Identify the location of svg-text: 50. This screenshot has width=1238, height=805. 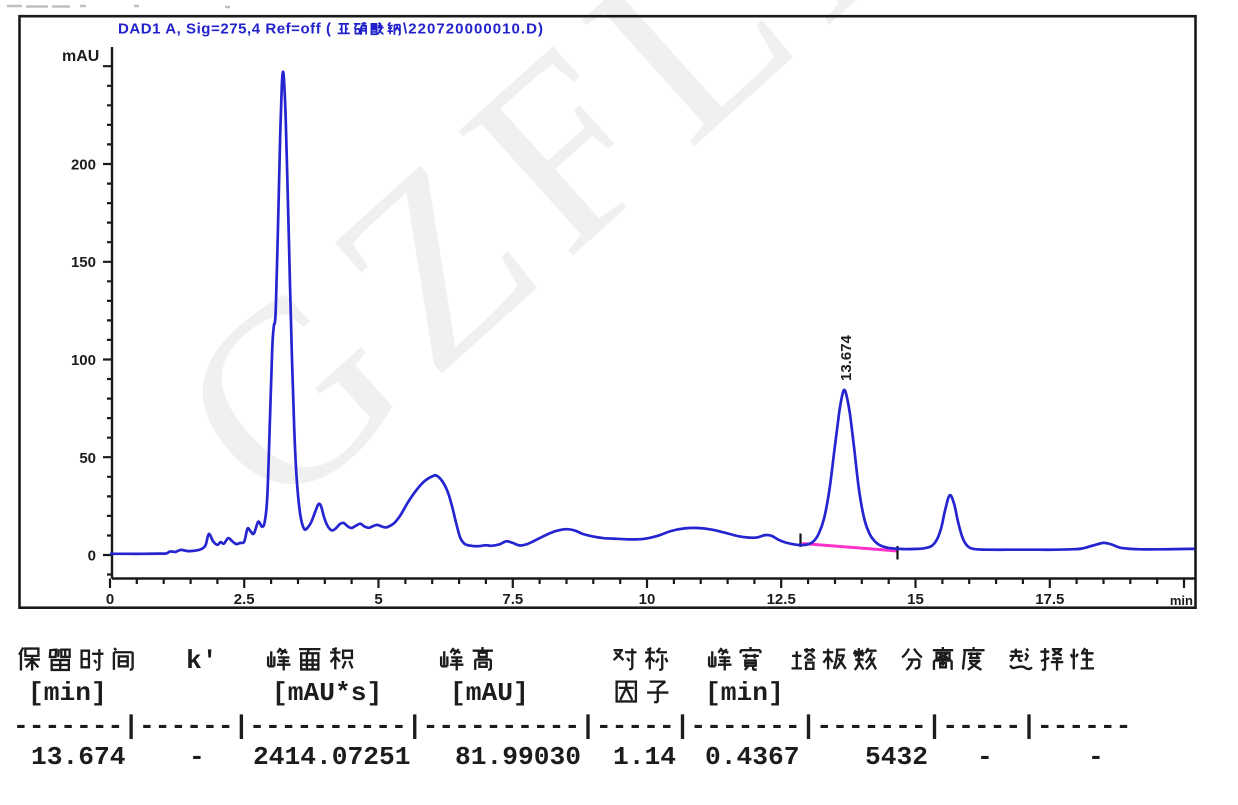
(87, 458).